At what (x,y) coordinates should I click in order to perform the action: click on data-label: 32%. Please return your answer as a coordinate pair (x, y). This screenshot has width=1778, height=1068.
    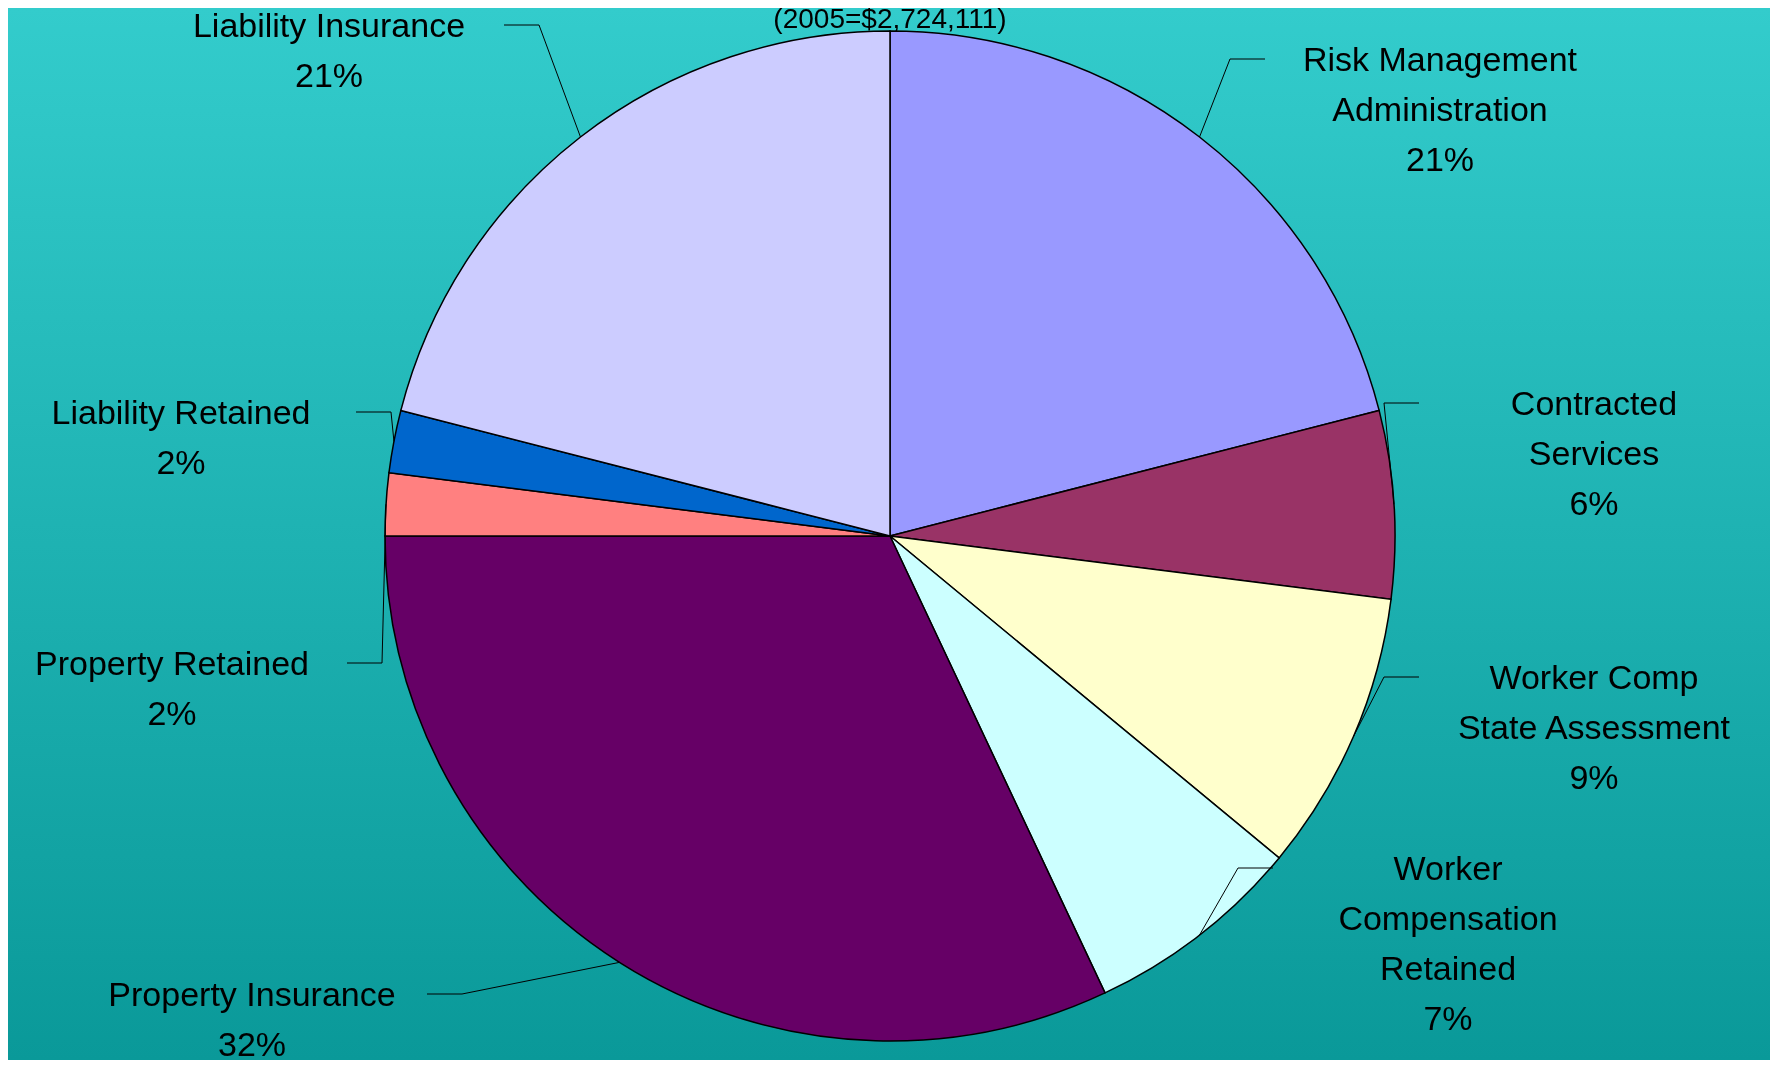
    Looking at the image, I should click on (252, 1044).